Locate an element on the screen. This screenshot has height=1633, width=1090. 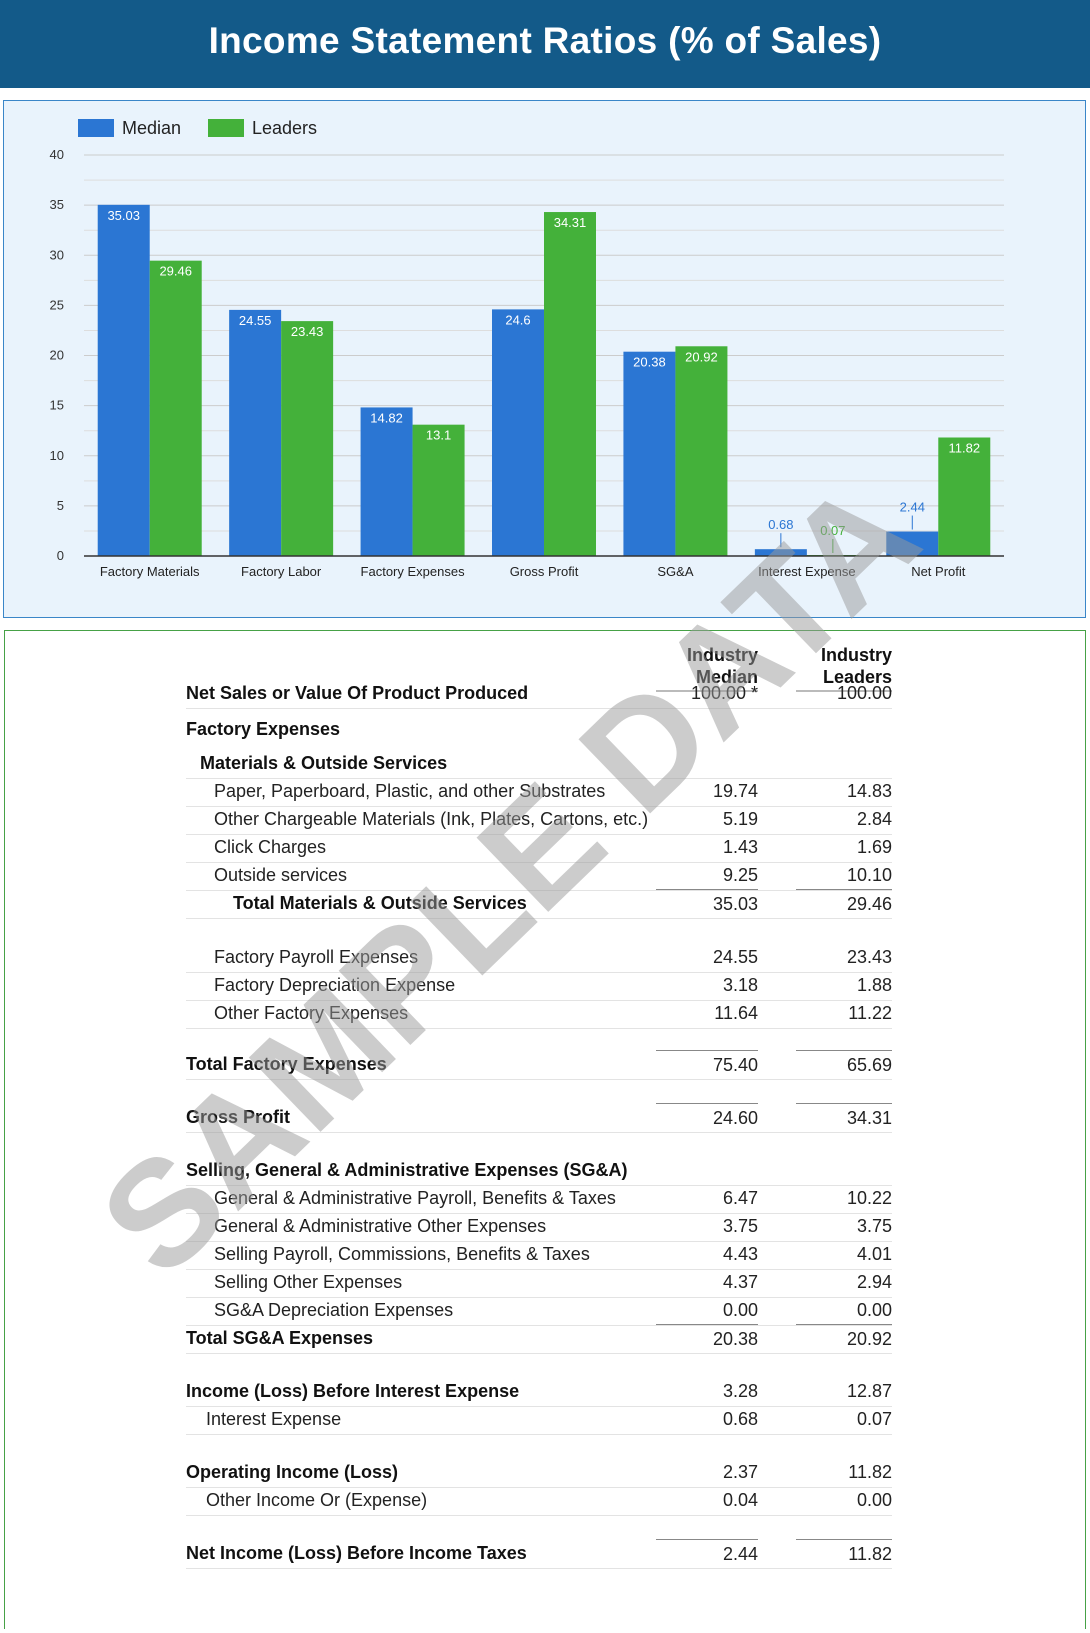
median-value: 35.03 is located at coordinates (707, 904).